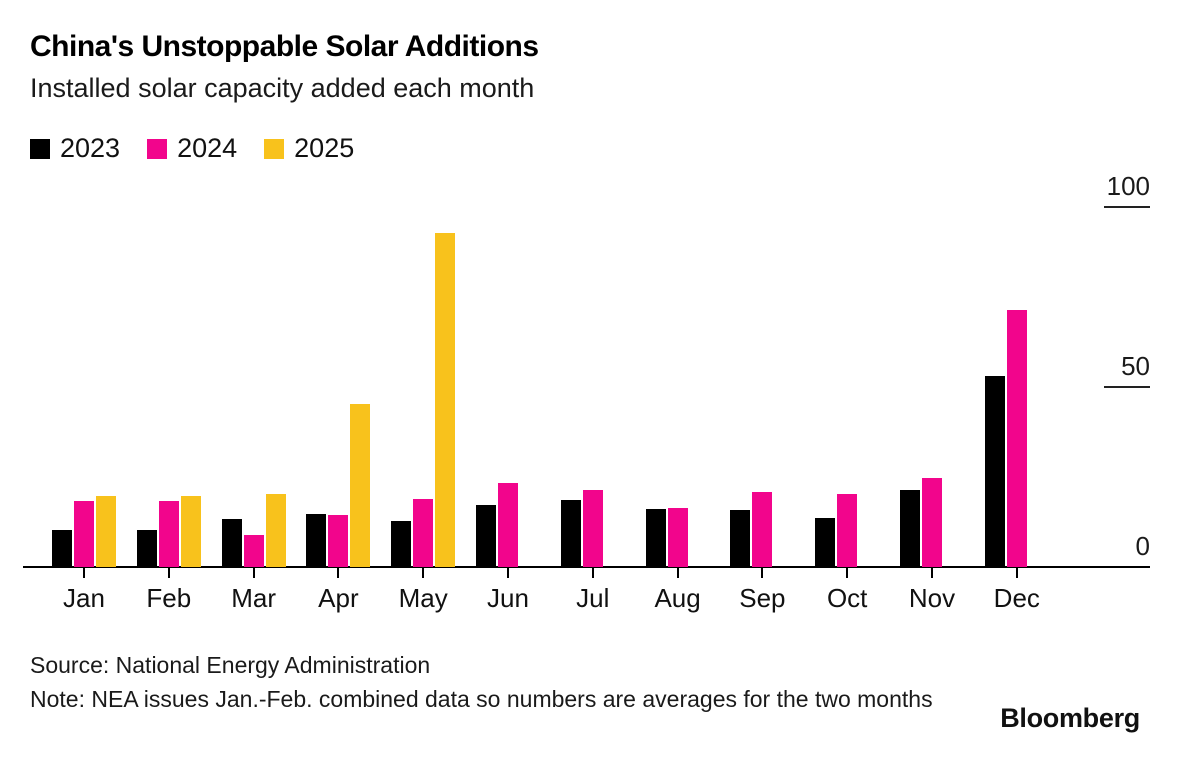 The image size is (1179, 763). I want to click on bar-2023-Jun, so click(486, 536).